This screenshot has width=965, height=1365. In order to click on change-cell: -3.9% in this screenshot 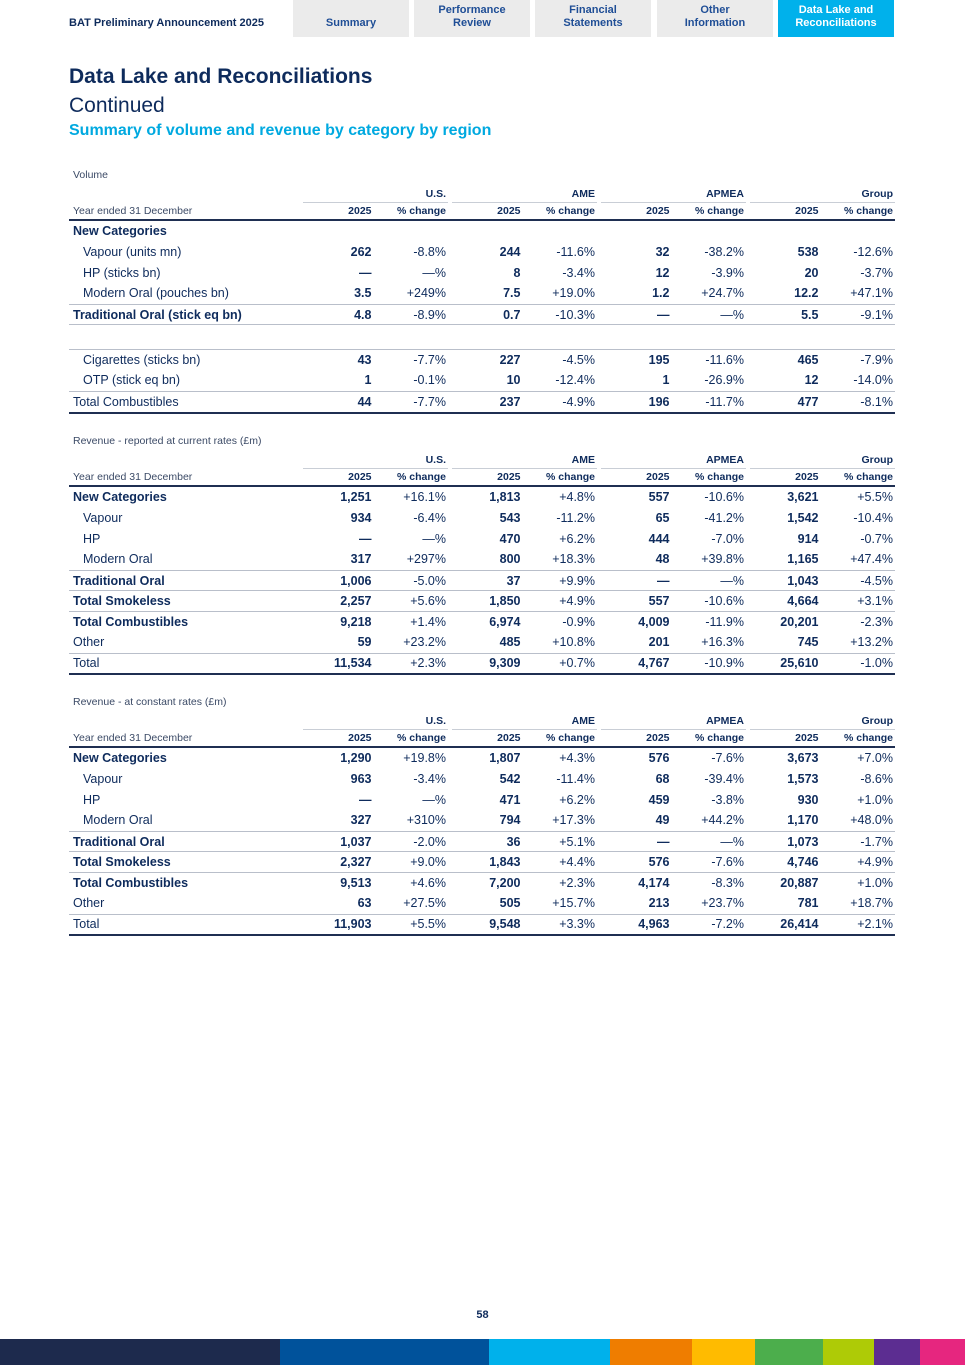, I will do `click(727, 272)`.